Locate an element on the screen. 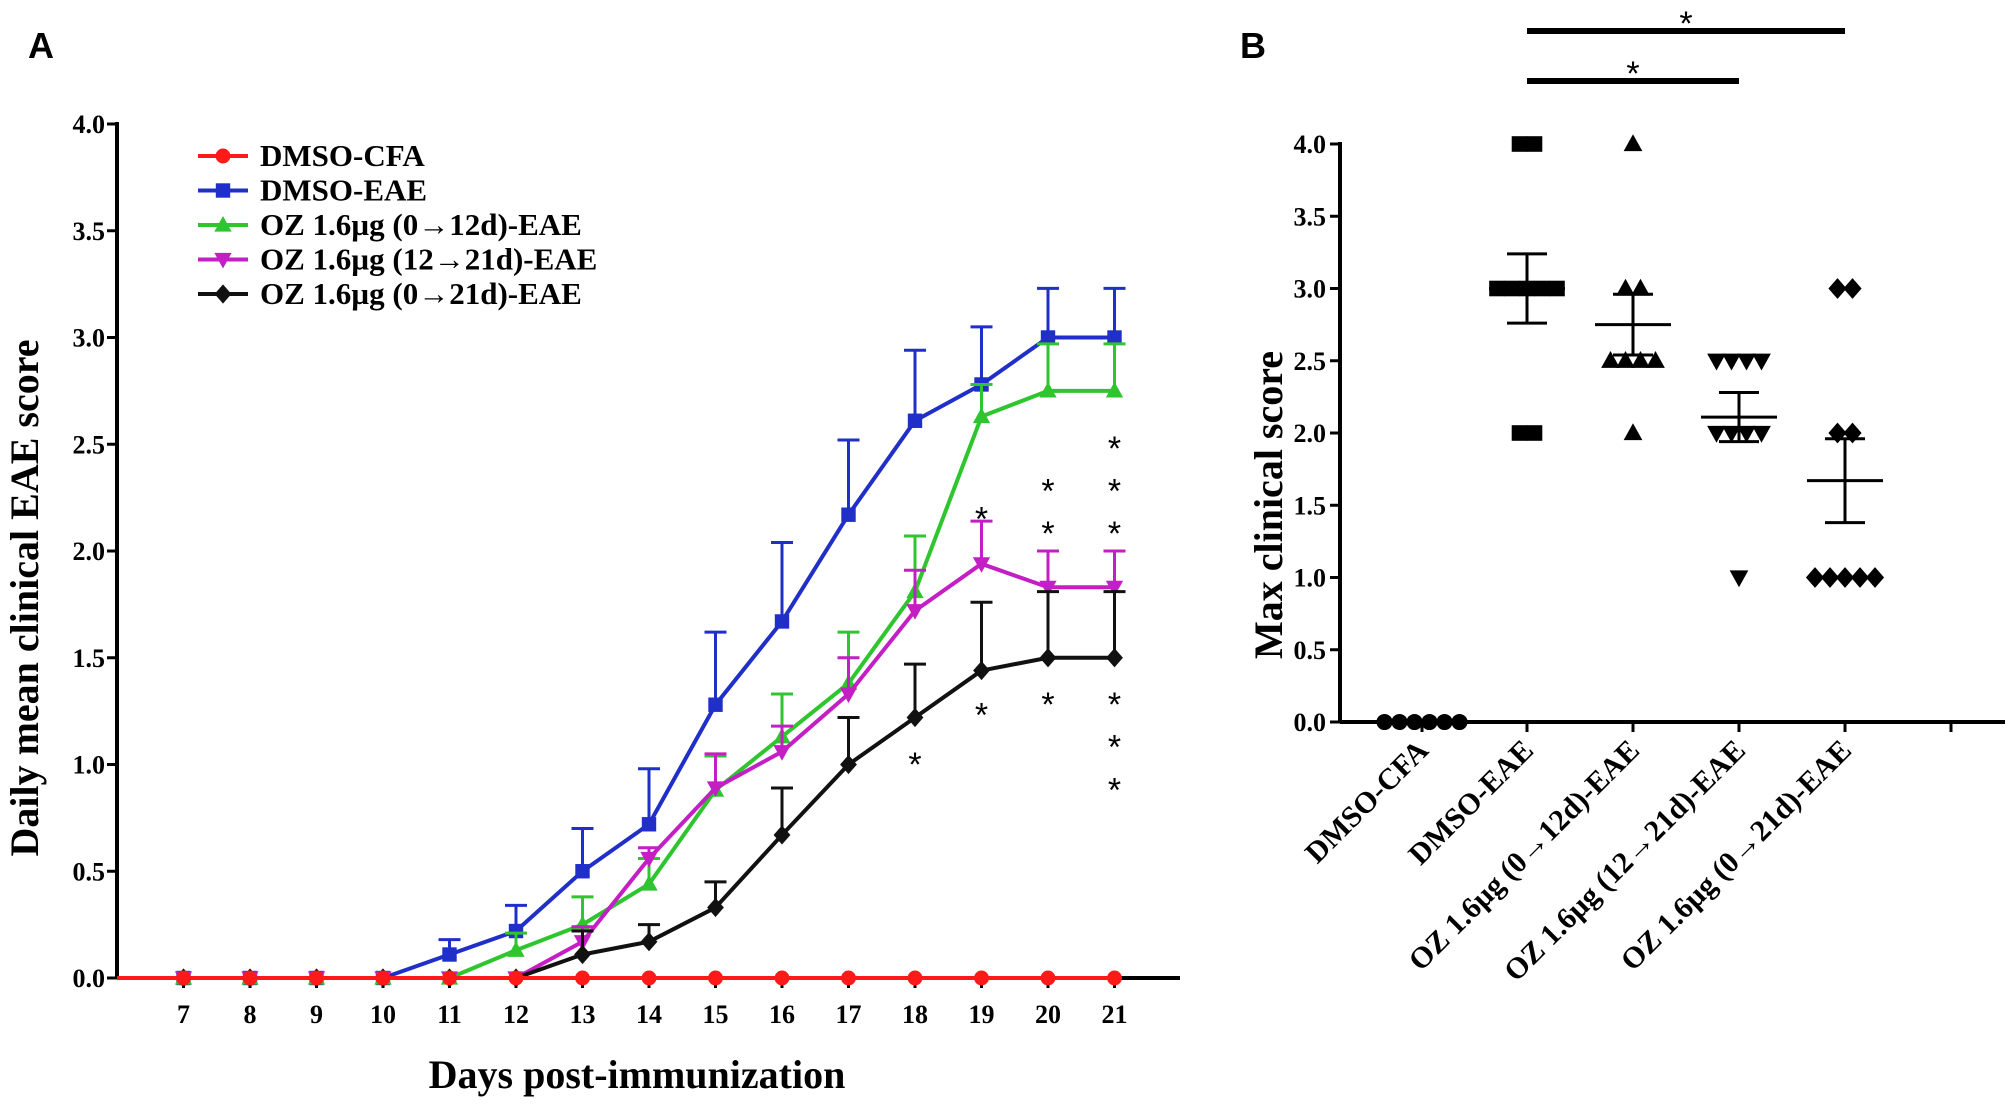  legend-label: DMSO-EAE is located at coordinates (343, 190).